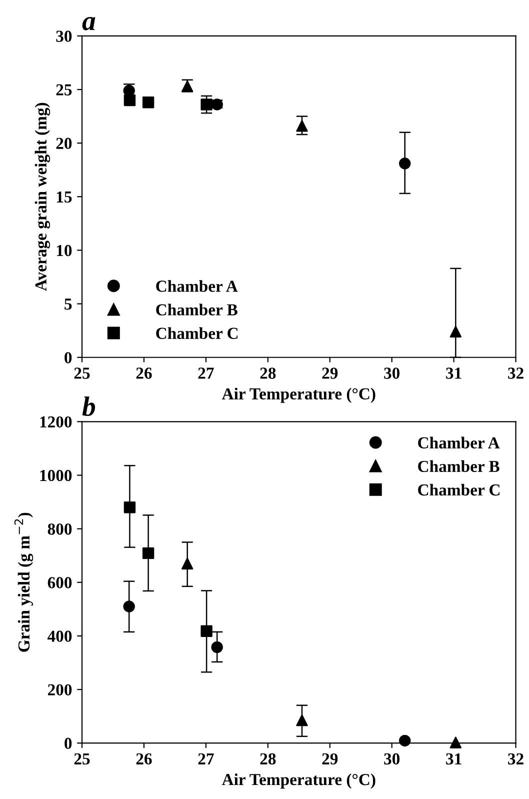 This screenshot has height=799, width=529. I want to click on y-axis-title: Average grain weight (mg), so click(42, 196).